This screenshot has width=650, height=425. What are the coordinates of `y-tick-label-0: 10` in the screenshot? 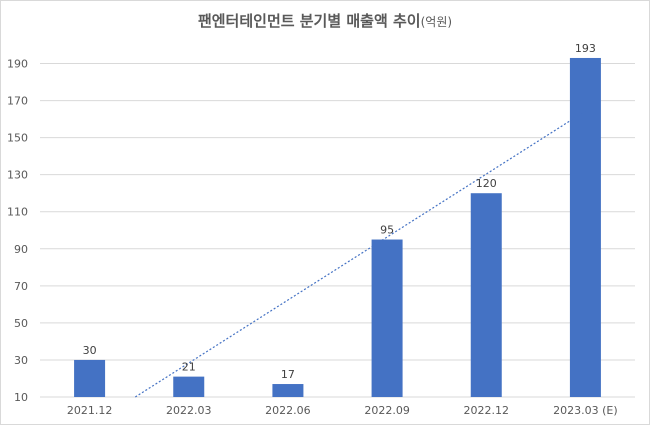 It's located at (21, 397).